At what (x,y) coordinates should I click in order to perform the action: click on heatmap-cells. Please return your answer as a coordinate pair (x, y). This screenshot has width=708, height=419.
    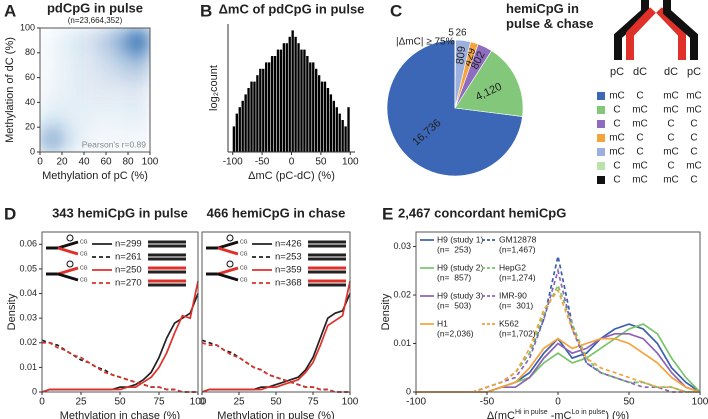
    Looking at the image, I should click on (95, 90).